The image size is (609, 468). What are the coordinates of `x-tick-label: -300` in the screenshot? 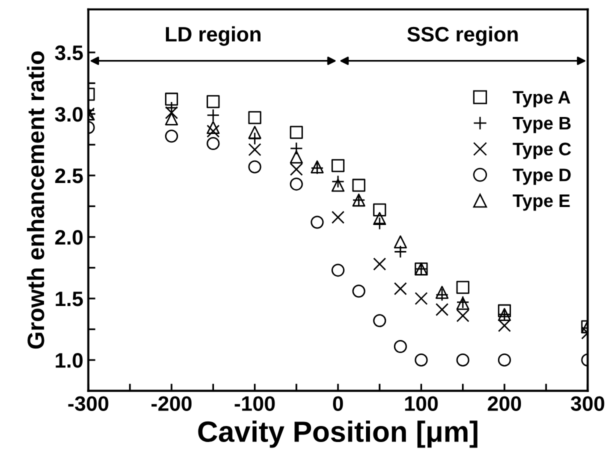 It's located at (88, 403).